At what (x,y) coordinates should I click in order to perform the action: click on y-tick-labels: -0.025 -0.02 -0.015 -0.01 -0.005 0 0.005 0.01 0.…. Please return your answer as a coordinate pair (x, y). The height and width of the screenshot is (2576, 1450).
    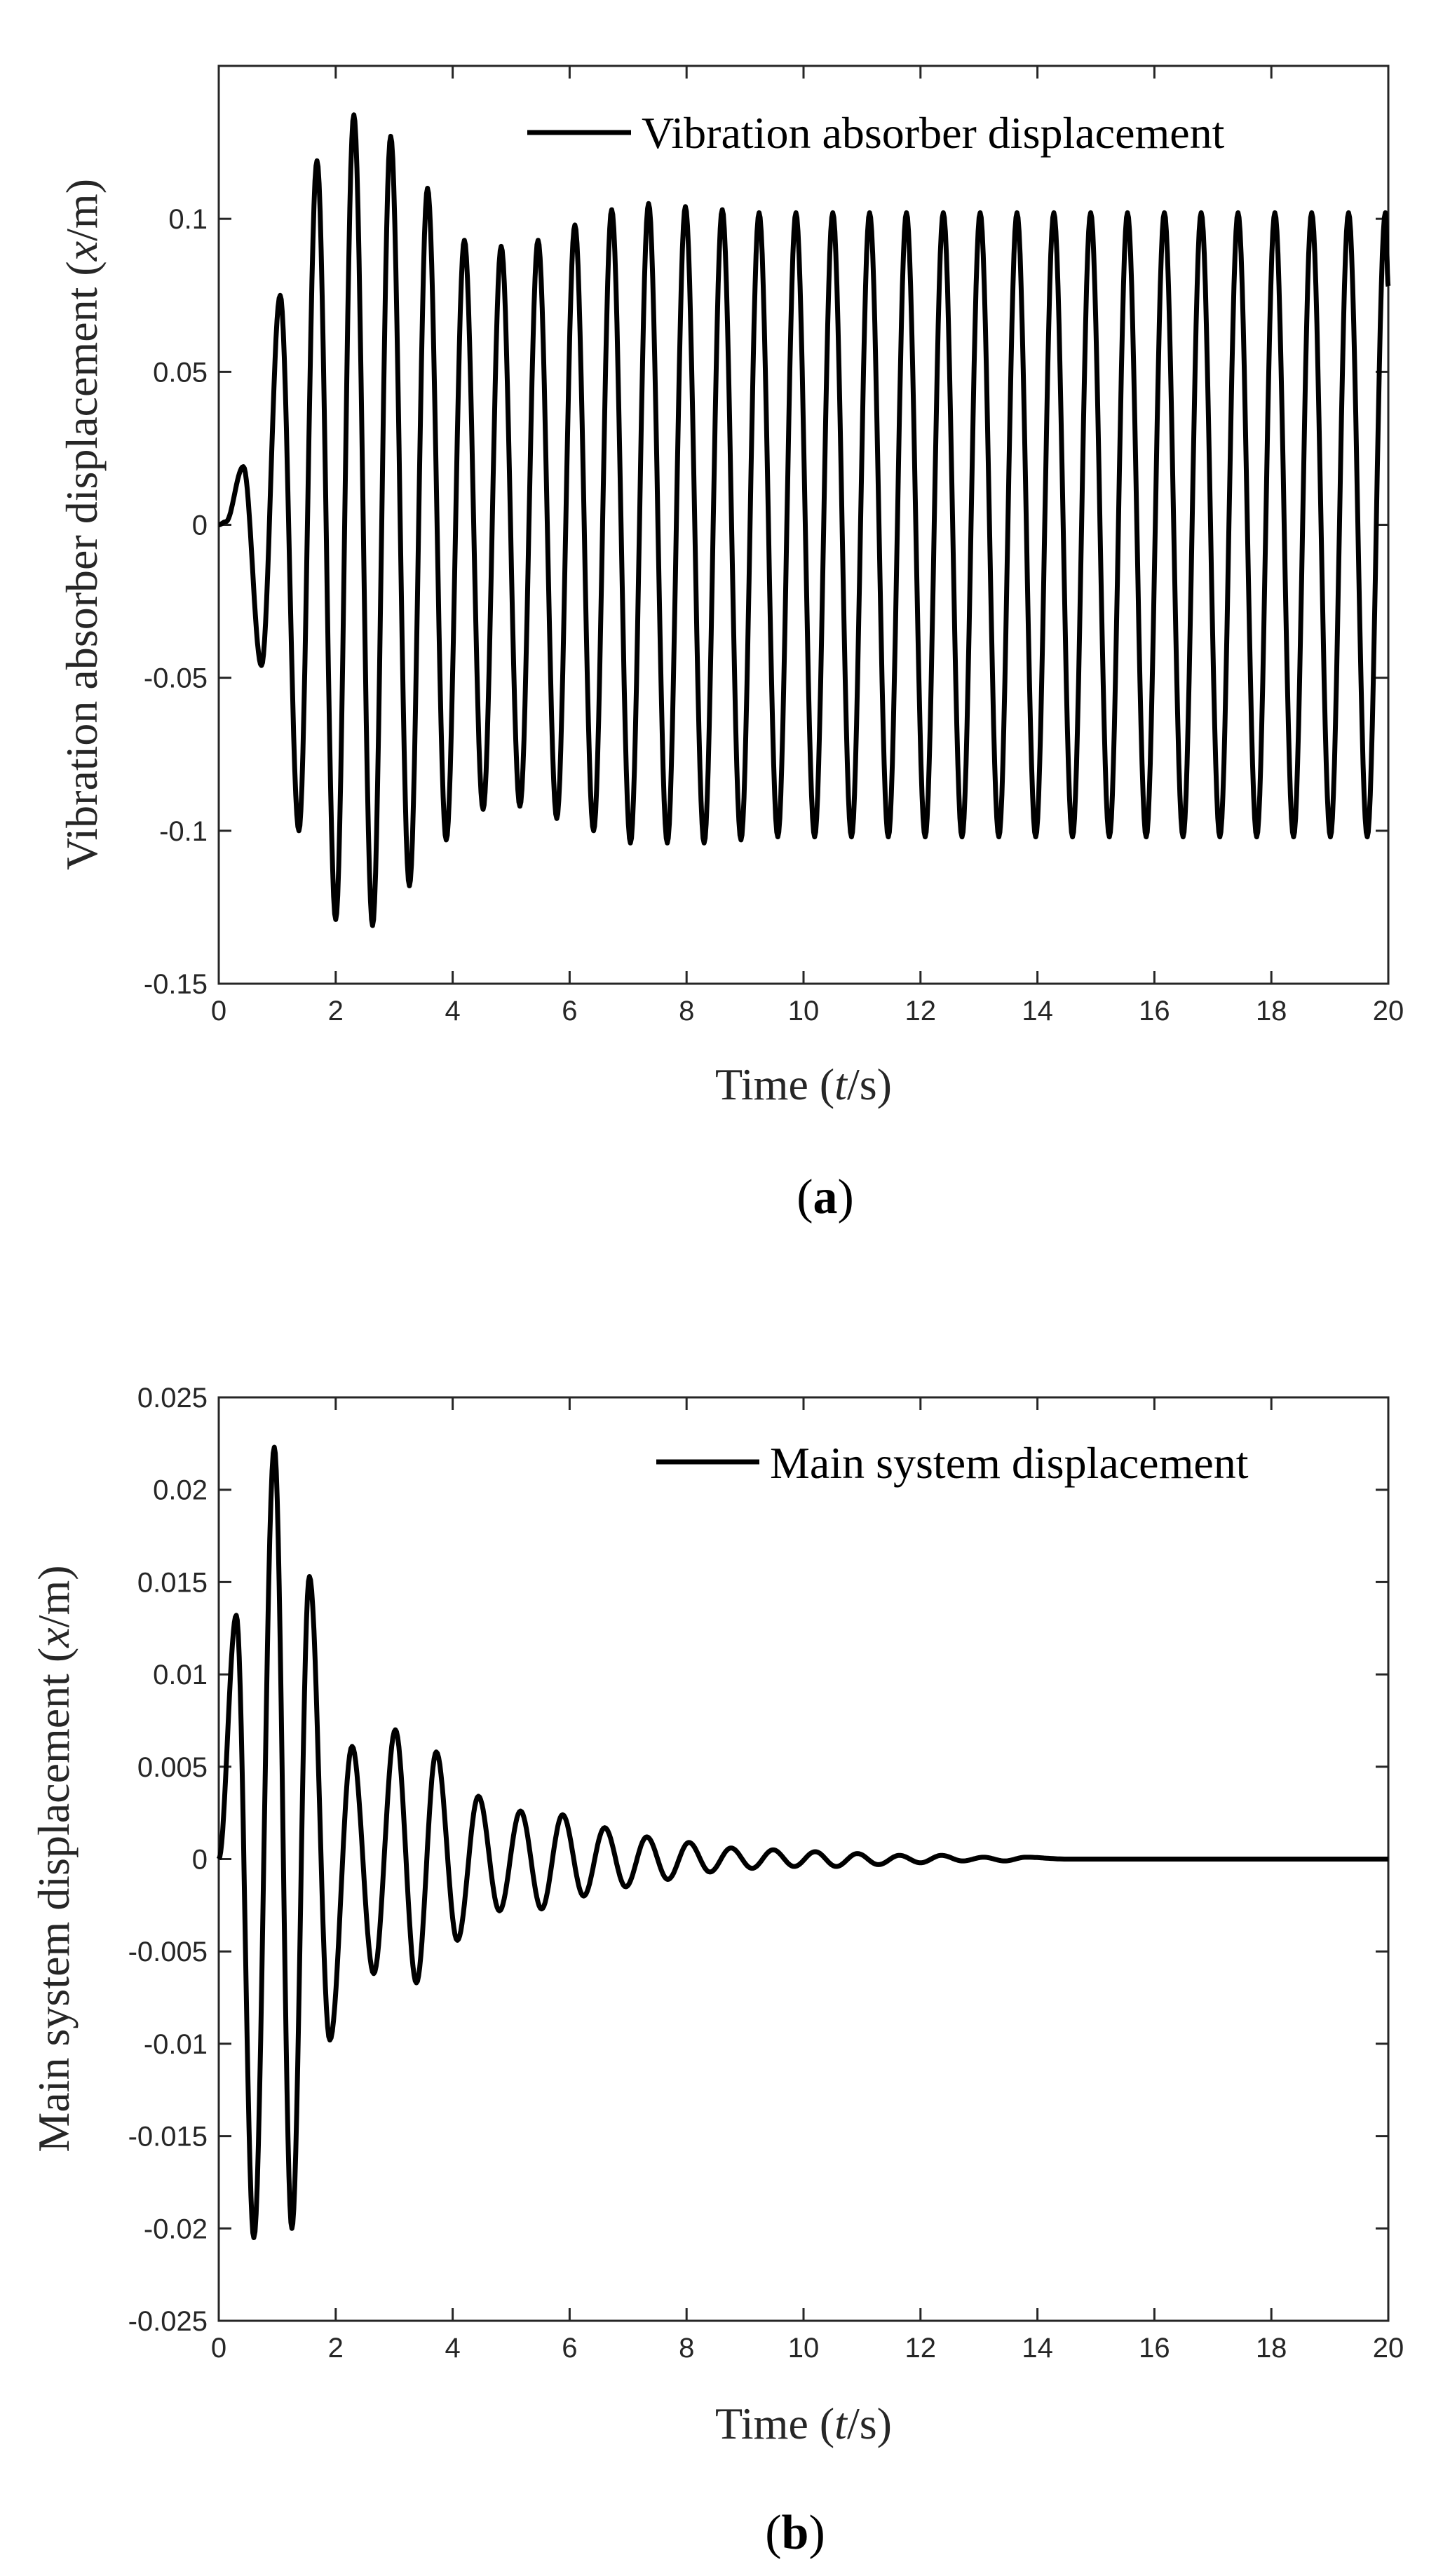
    Looking at the image, I should click on (168, 1860).